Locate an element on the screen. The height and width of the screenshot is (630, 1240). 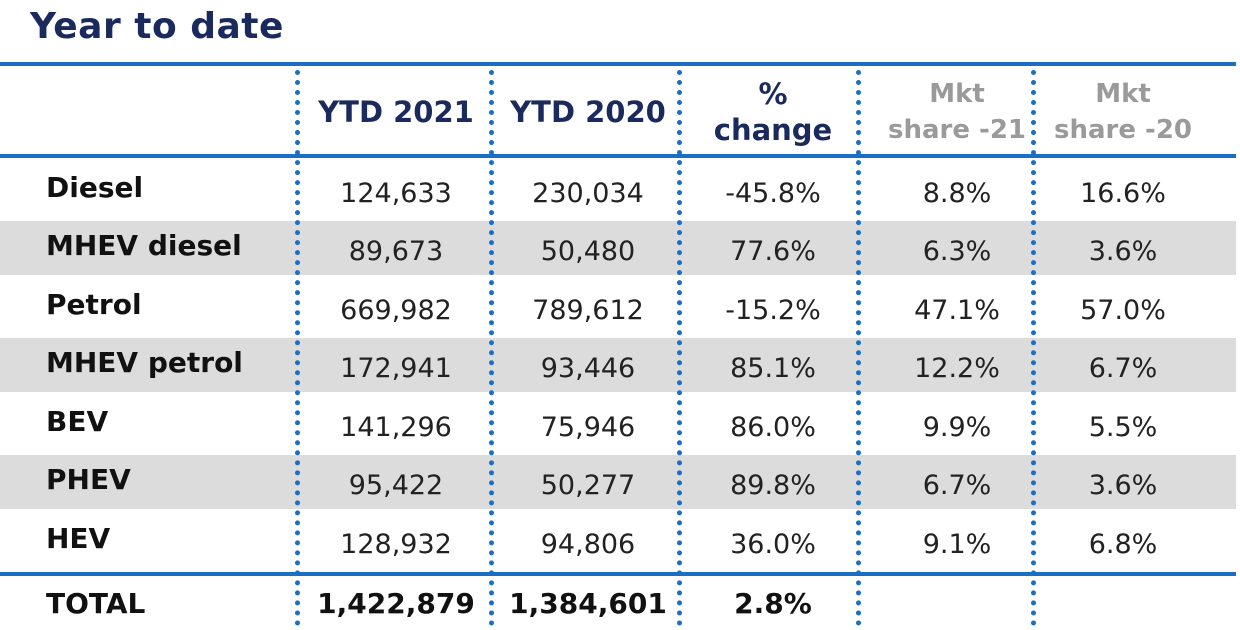
table-cell: 669,982 is located at coordinates (396, 310).